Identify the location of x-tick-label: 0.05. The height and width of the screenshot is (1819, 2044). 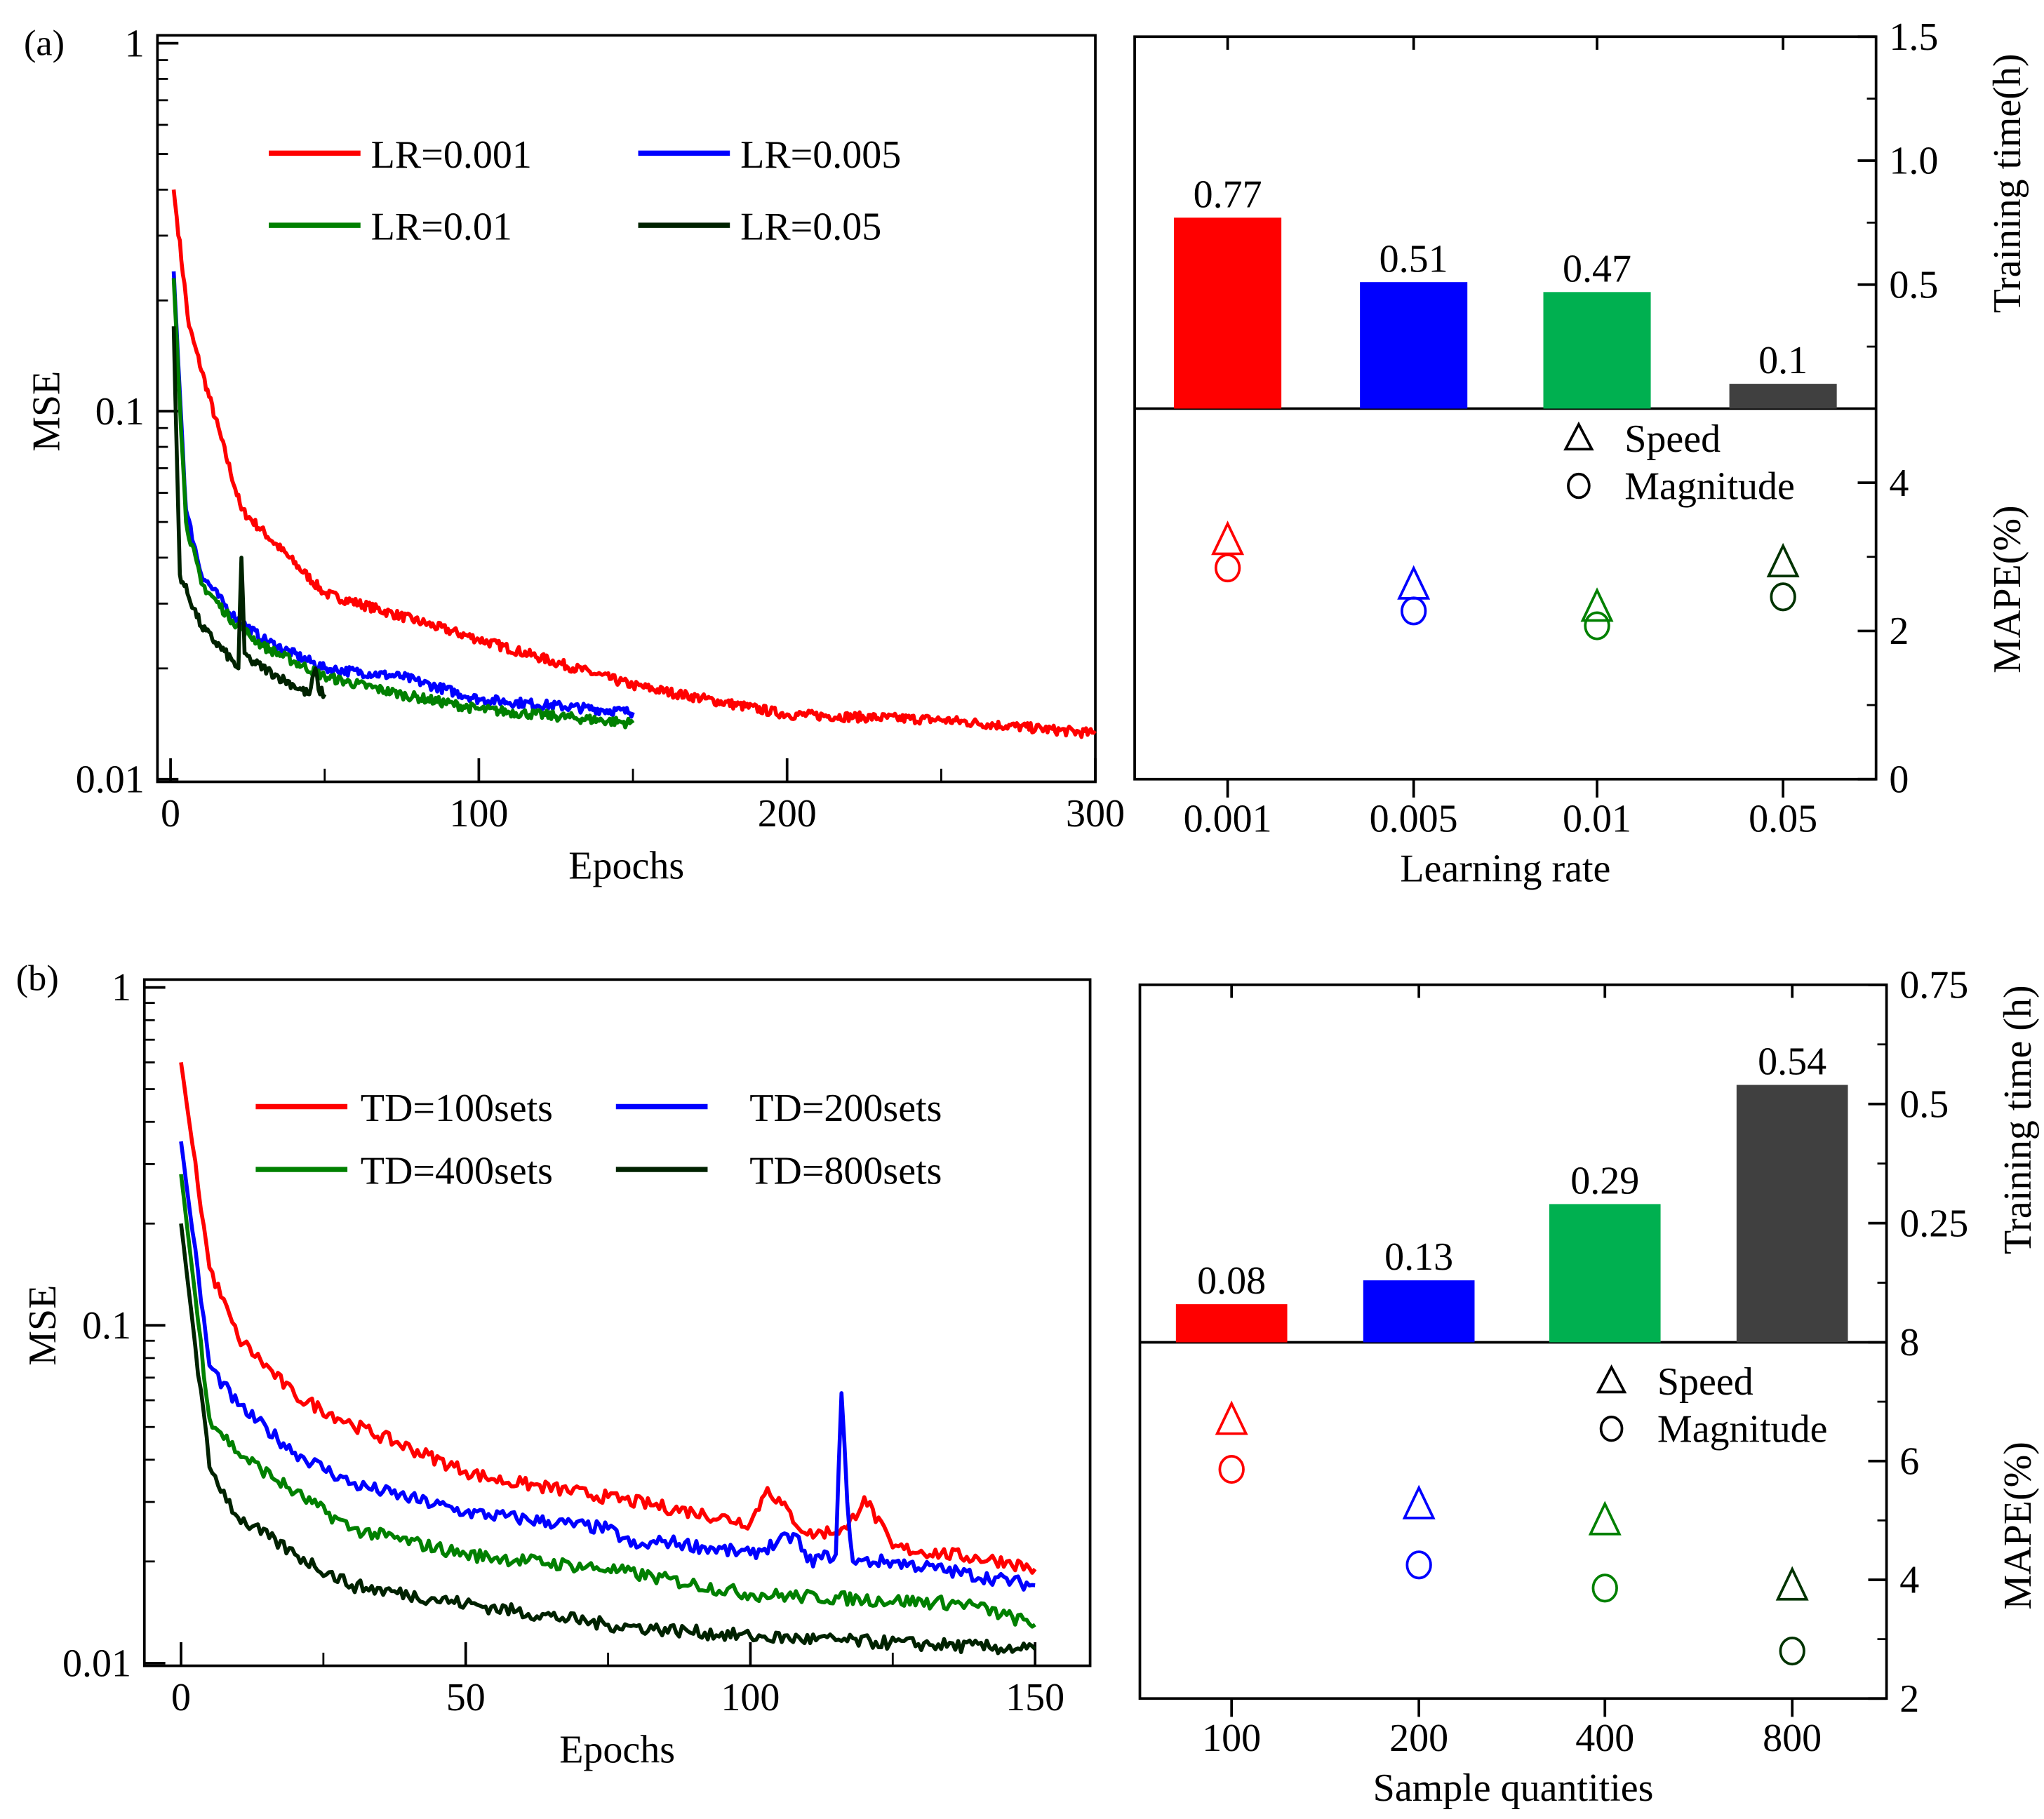
(1783, 818).